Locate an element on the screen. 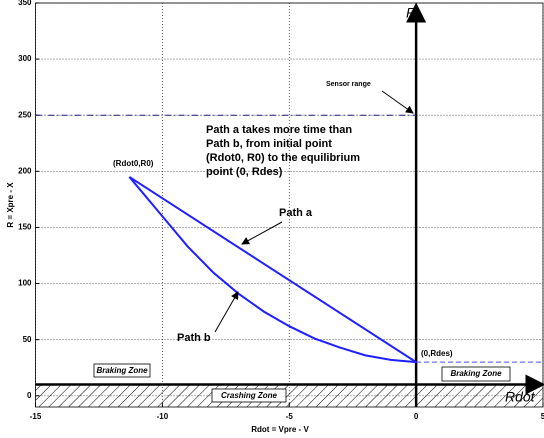 This screenshot has height=438, width=544. start-label: (Rdot0,R0) is located at coordinates (133, 163).